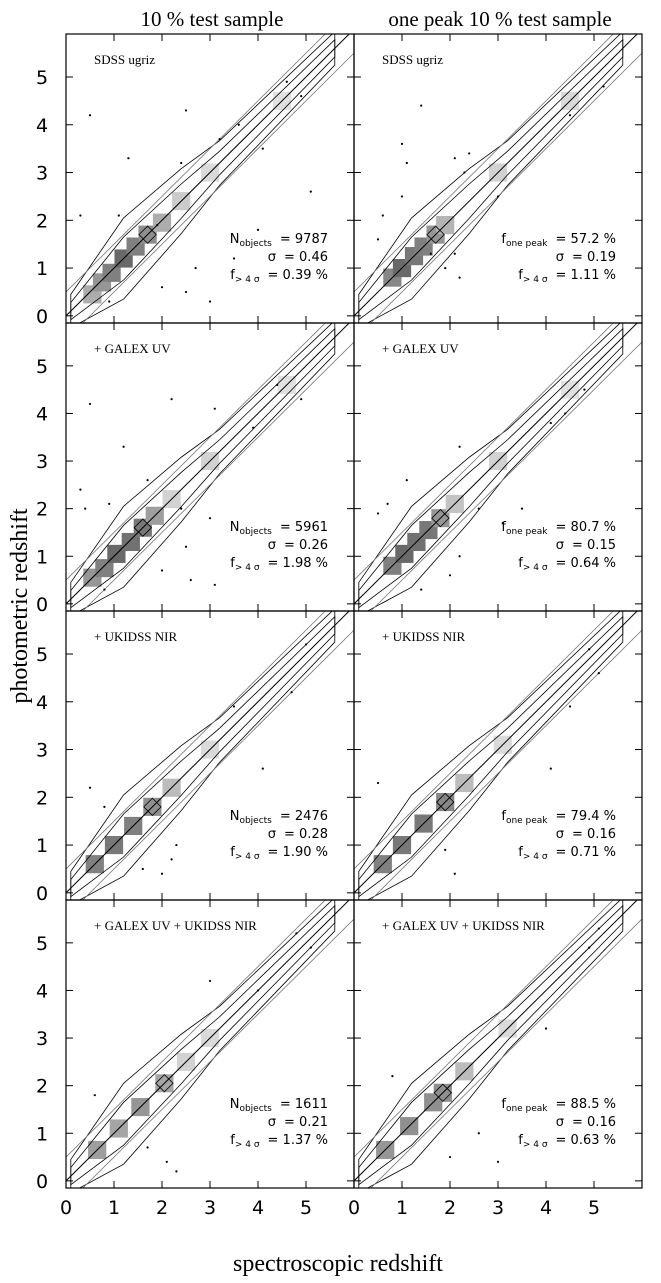 Image resolution: width=661 pixels, height=1283 pixels. I want to click on stat-value: = 1.90 %, so click(298, 852).